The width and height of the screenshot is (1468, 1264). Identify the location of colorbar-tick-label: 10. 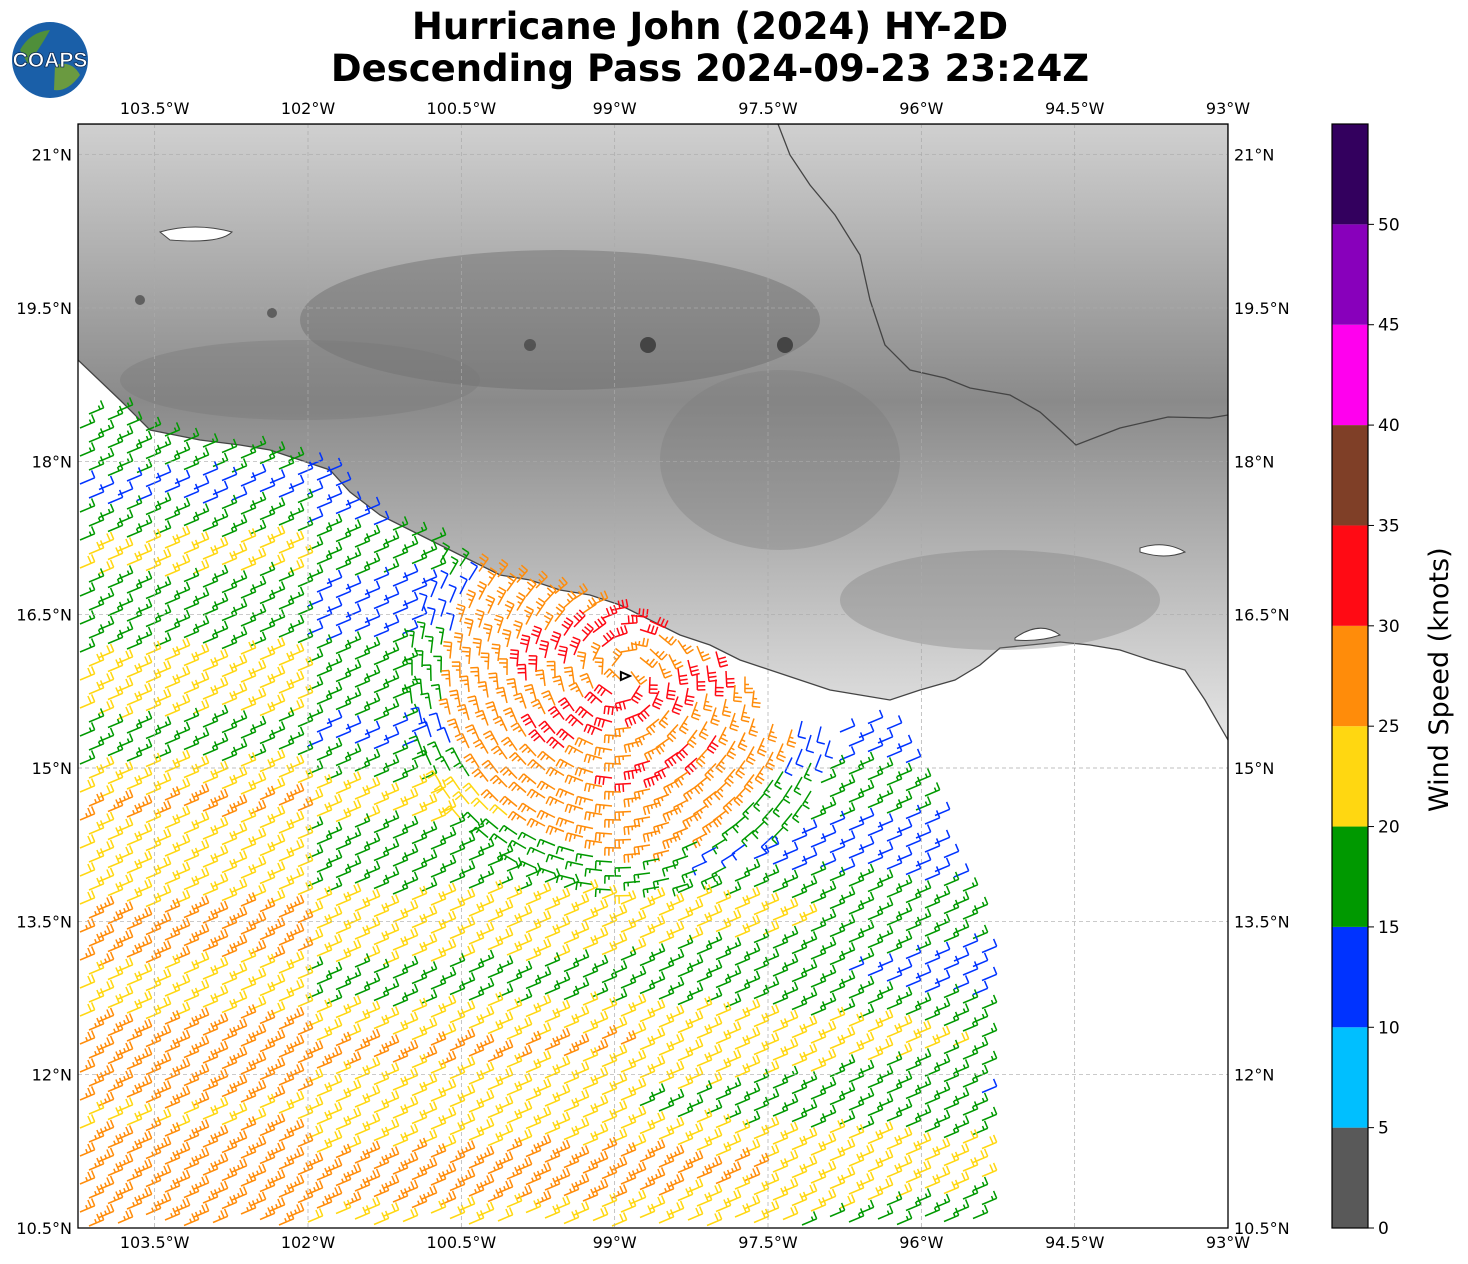
(1389, 1028).